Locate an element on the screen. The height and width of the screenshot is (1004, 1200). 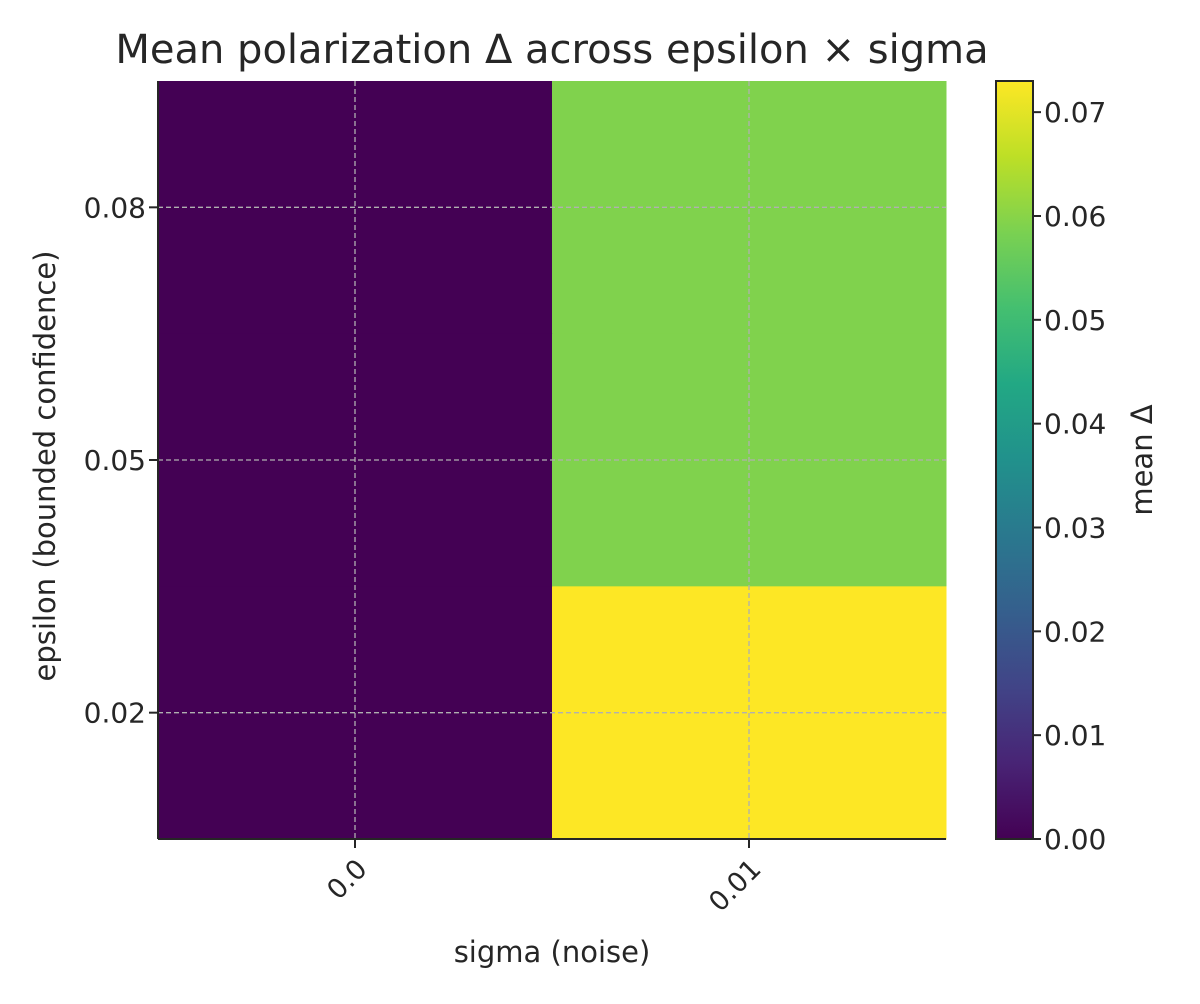
colorbar-tick-label: 0.02 is located at coordinates (1075, 631).